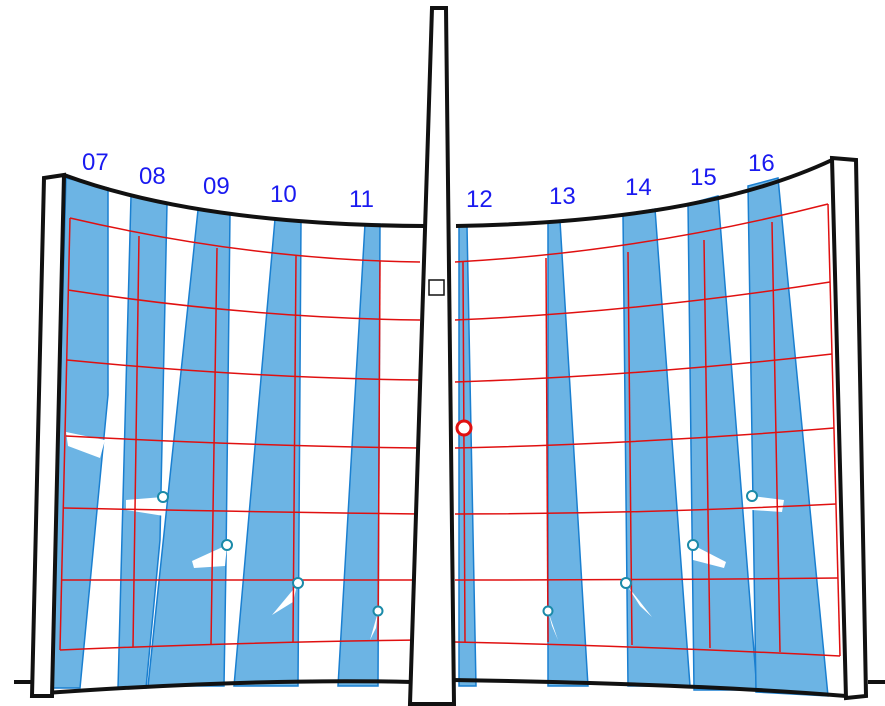 The width and height of the screenshot is (885, 706). I want to click on hour-label-16: 16, so click(761, 163).